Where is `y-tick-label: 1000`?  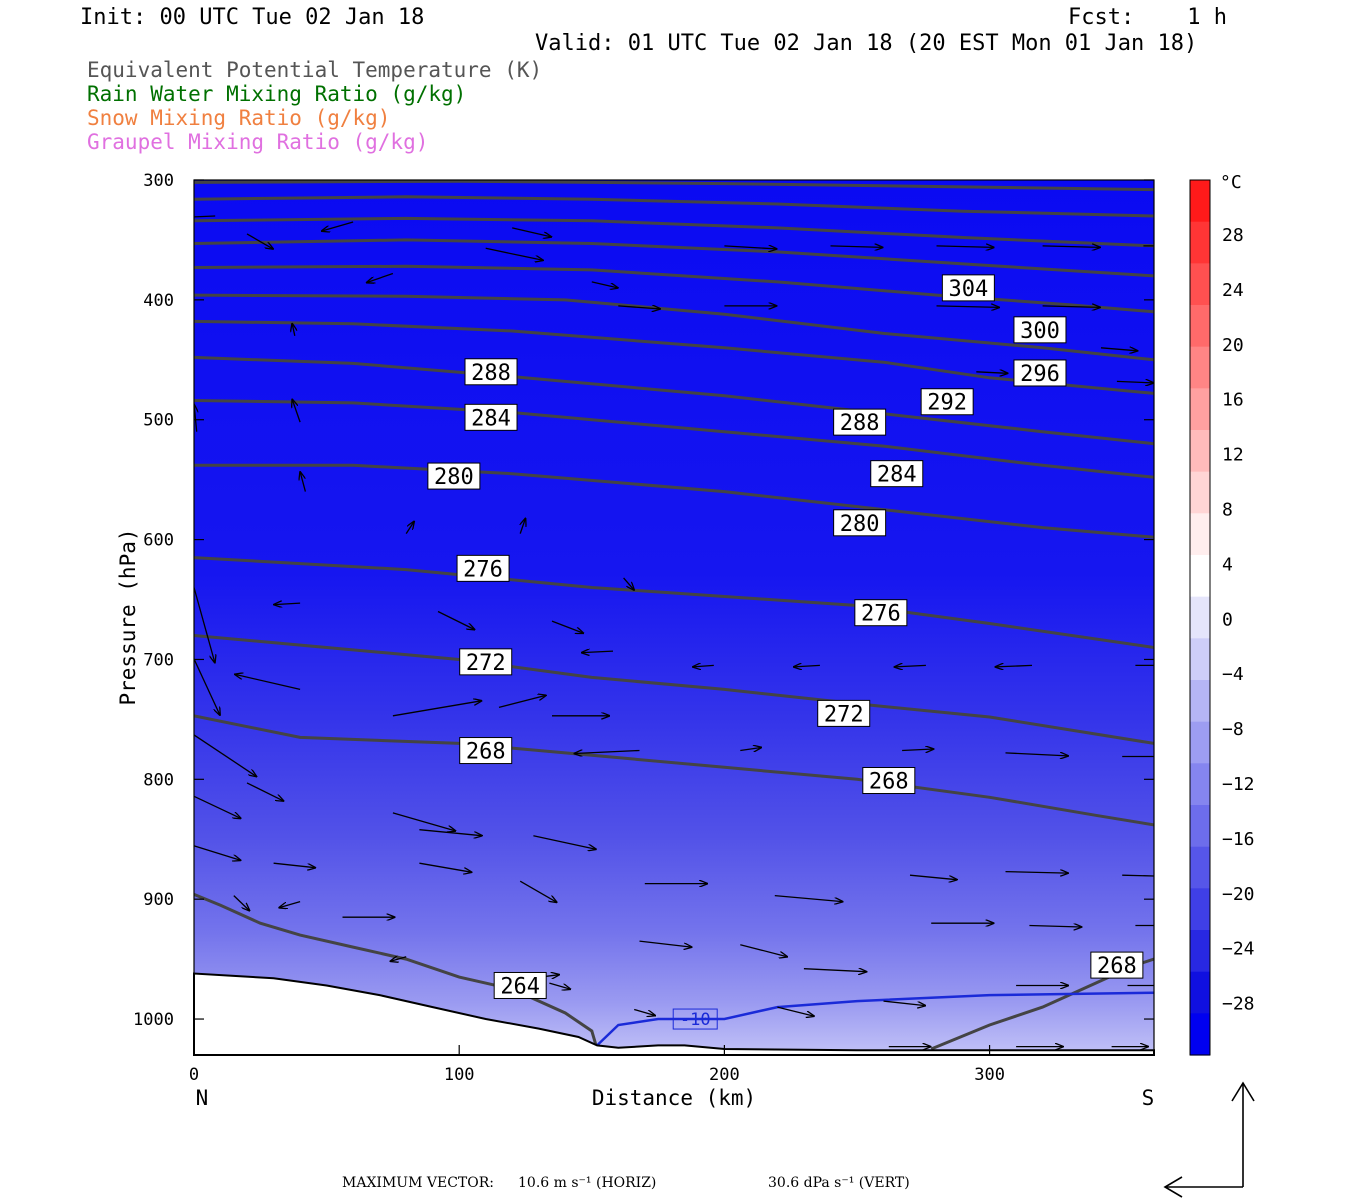 y-tick-label: 1000 is located at coordinates (153, 1020).